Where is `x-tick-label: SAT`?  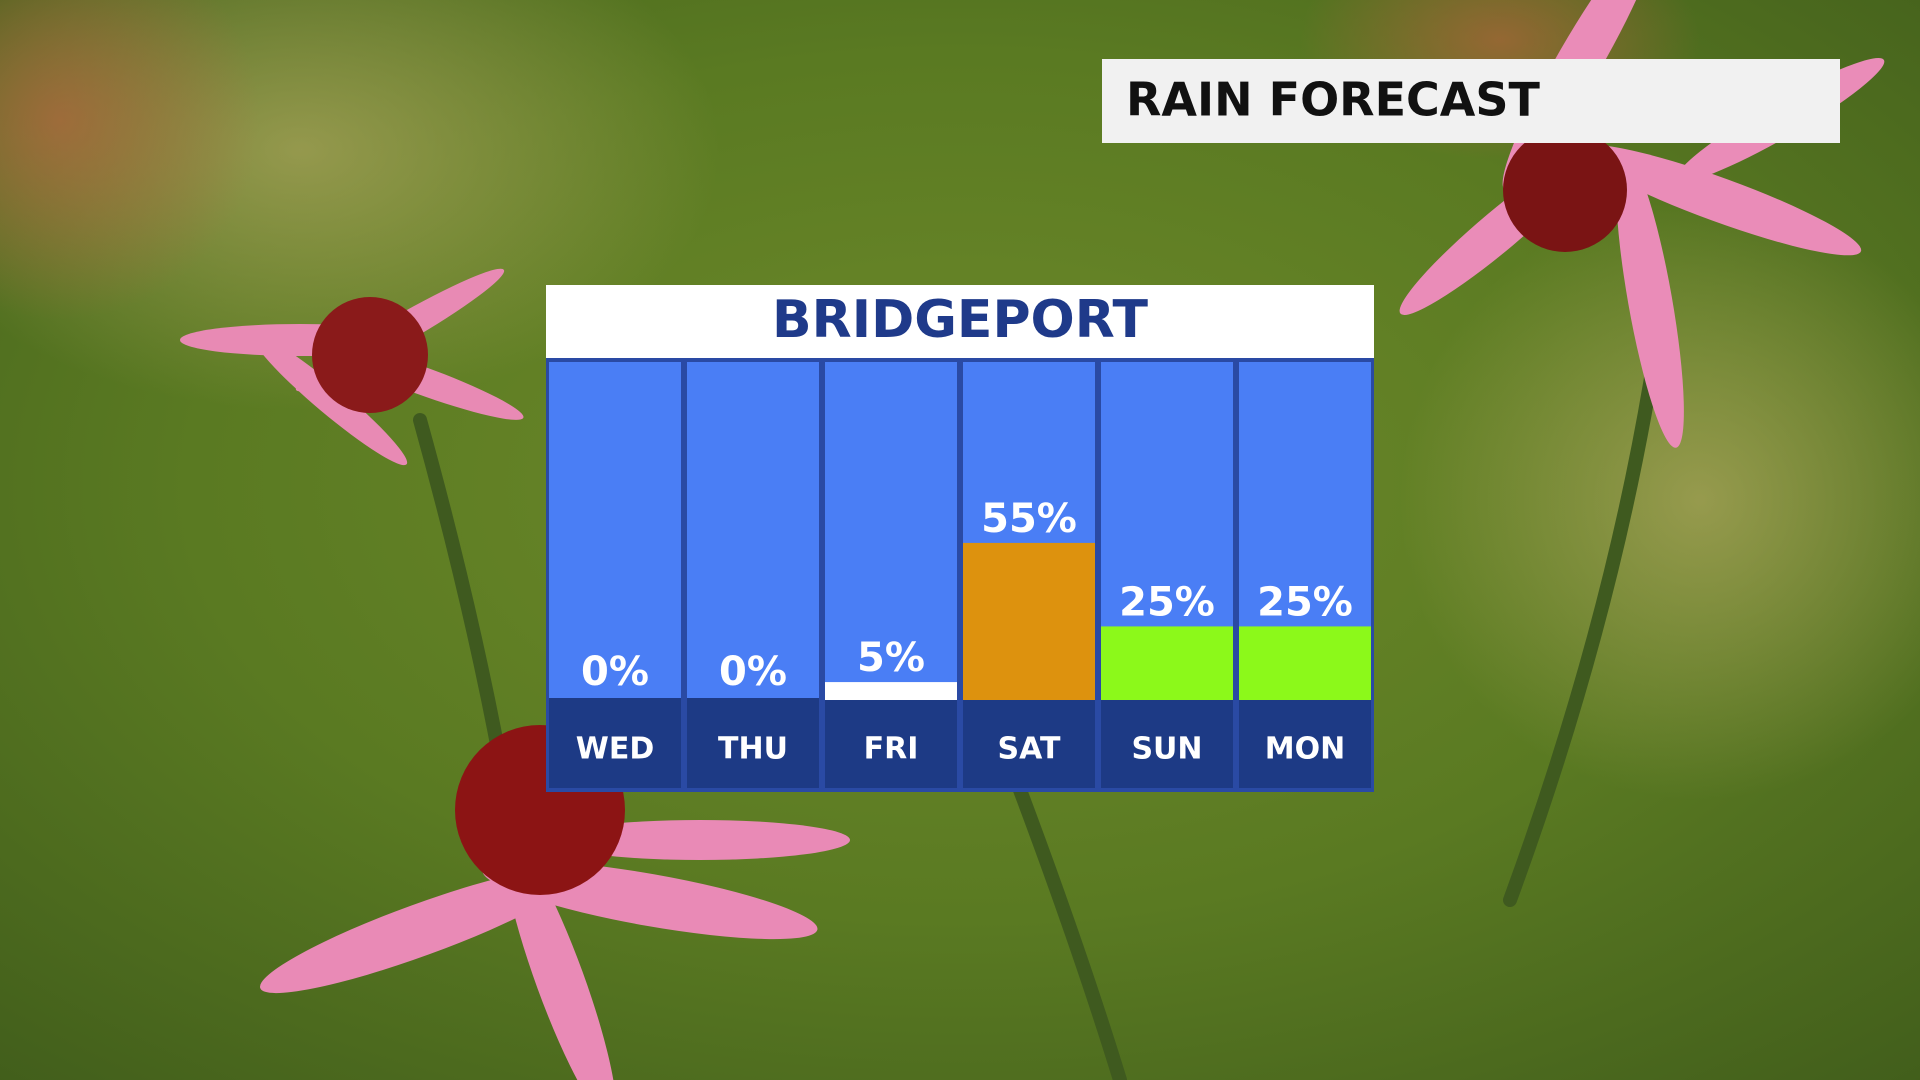
x-tick-label: SAT is located at coordinates (1029, 749).